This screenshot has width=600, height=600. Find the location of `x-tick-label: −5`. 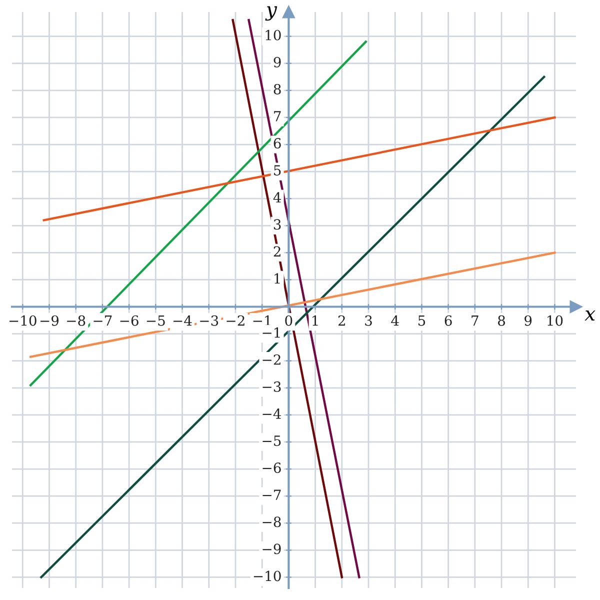

x-tick-label: −5 is located at coordinates (155, 321).